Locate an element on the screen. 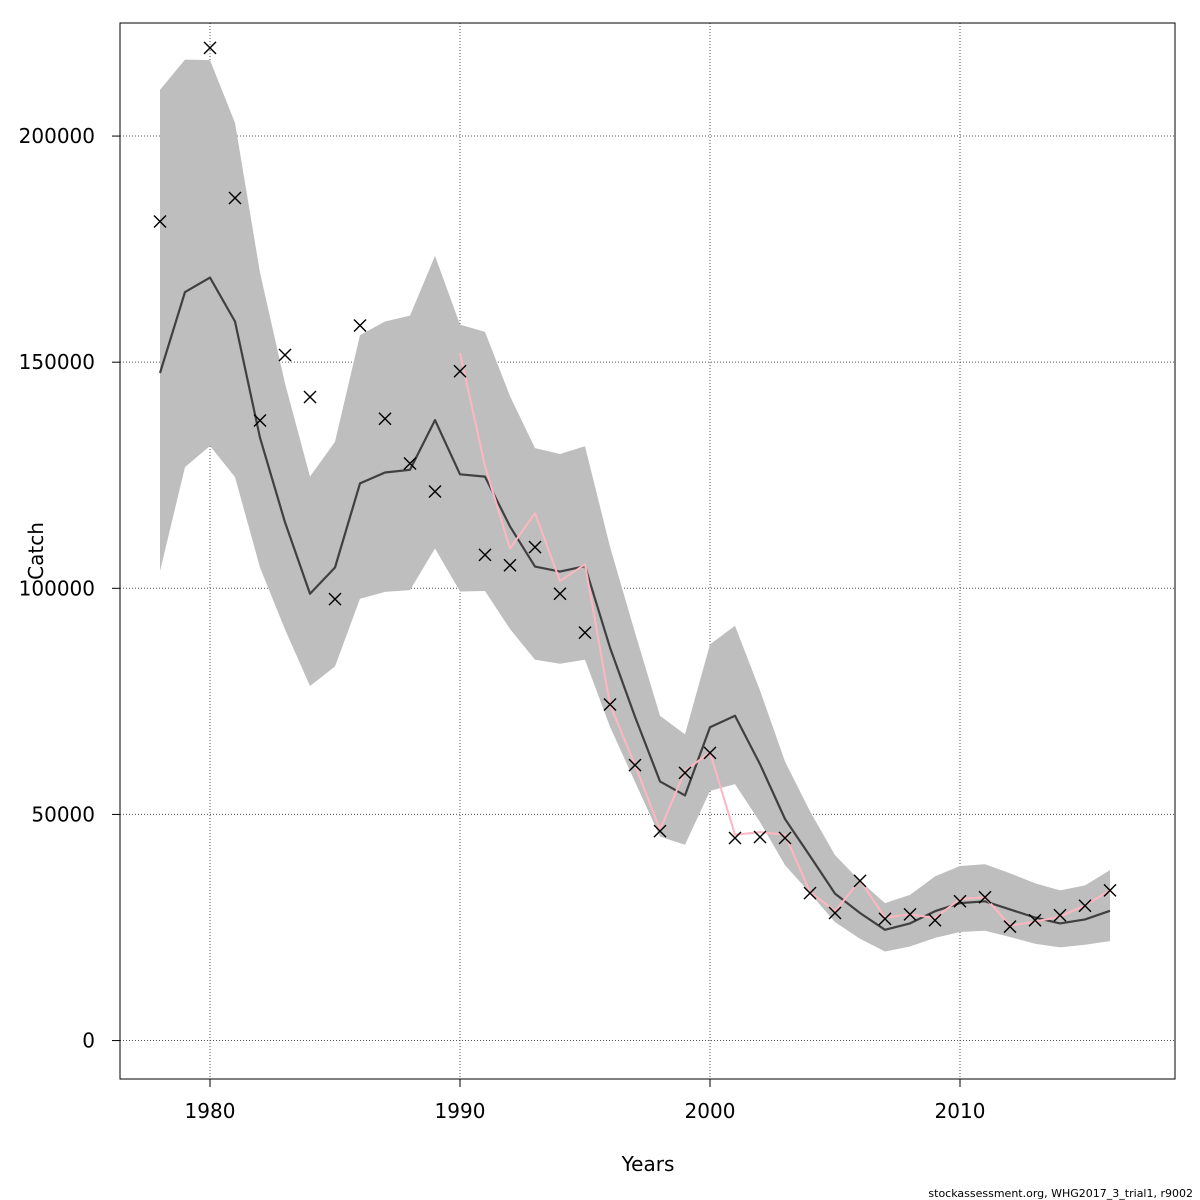 Image resolution: width=1200 pixels, height=1200 pixels. y-tick-label-50000: 50000 is located at coordinates (63, 814).